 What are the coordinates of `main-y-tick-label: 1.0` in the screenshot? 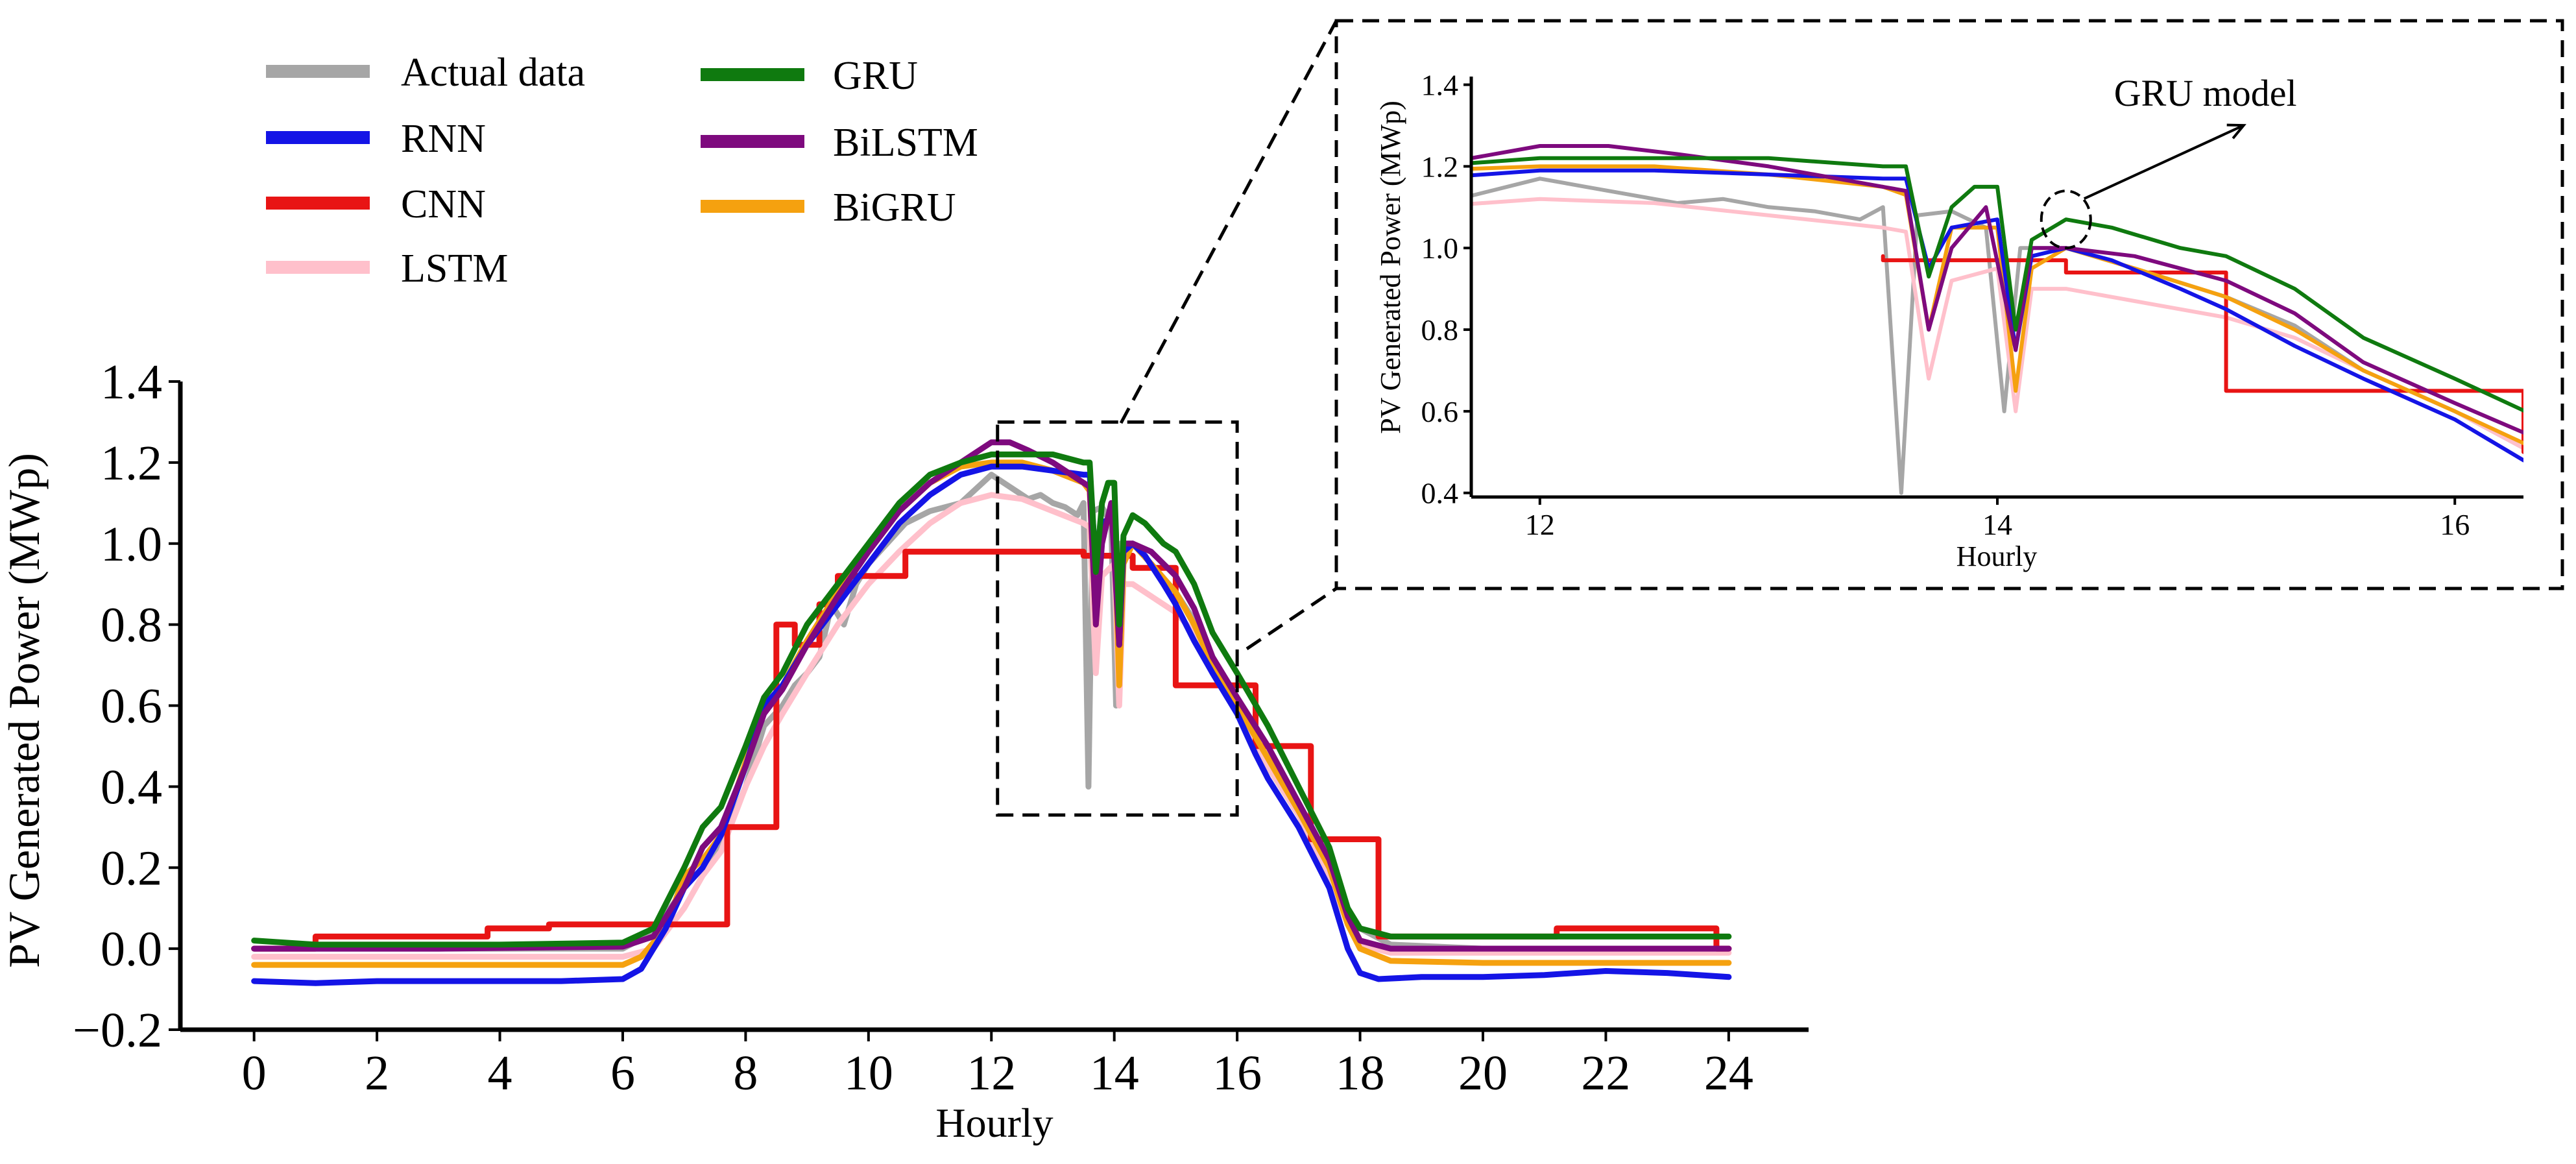 It's located at (131, 544).